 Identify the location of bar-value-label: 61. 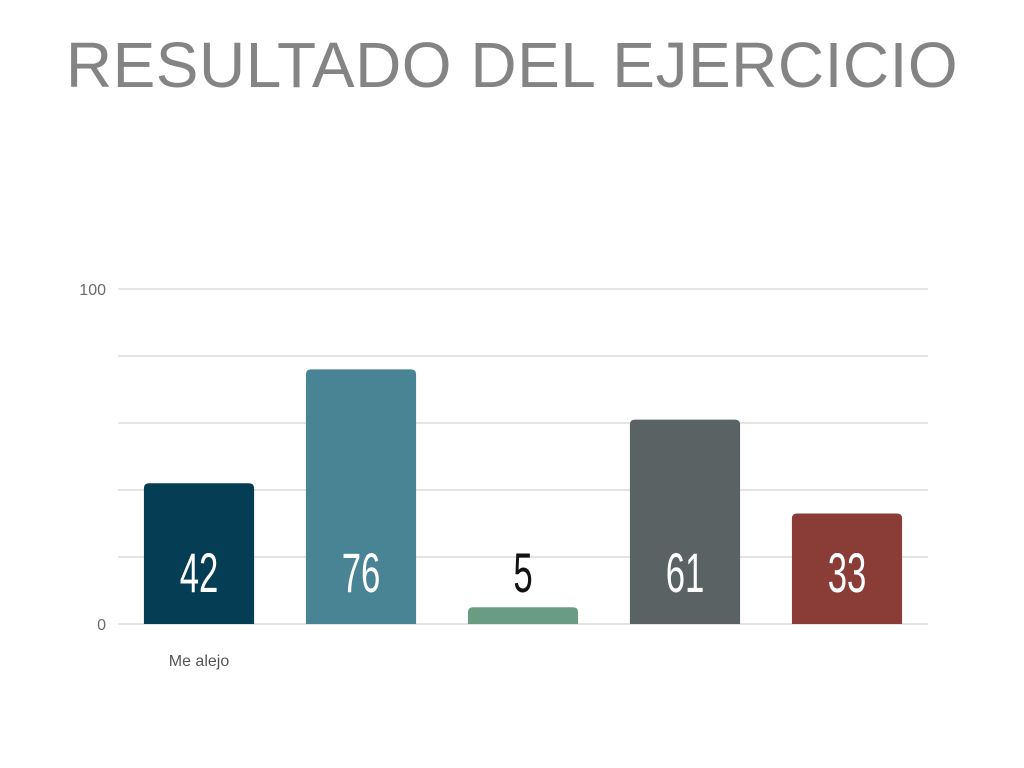
(685, 573).